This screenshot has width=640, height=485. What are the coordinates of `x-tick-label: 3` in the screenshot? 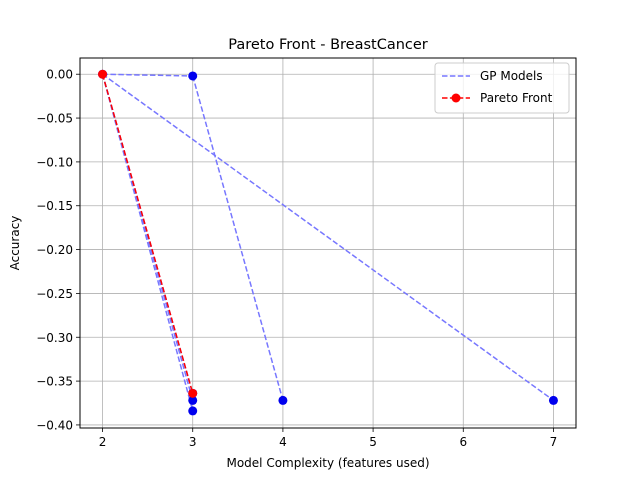 It's located at (193, 442).